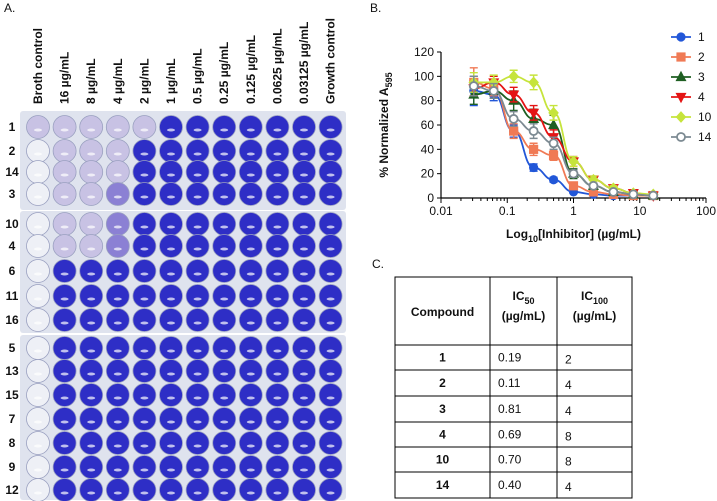 The image size is (717, 501). I want to click on x-axis-label-post: [Inhibitor] (µg/mL), so click(589, 234).